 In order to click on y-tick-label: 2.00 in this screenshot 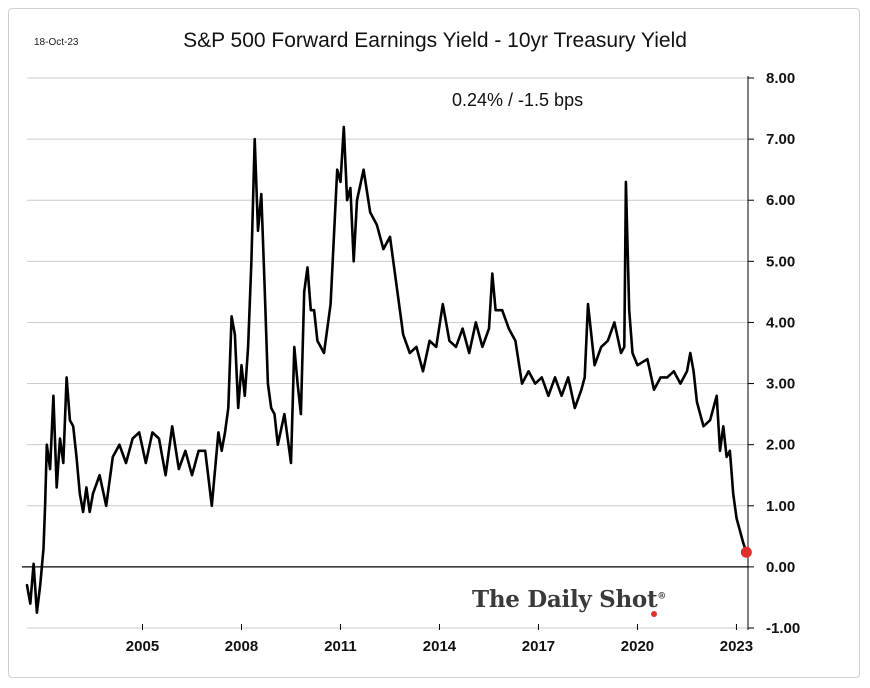, I will do `click(780, 445)`.